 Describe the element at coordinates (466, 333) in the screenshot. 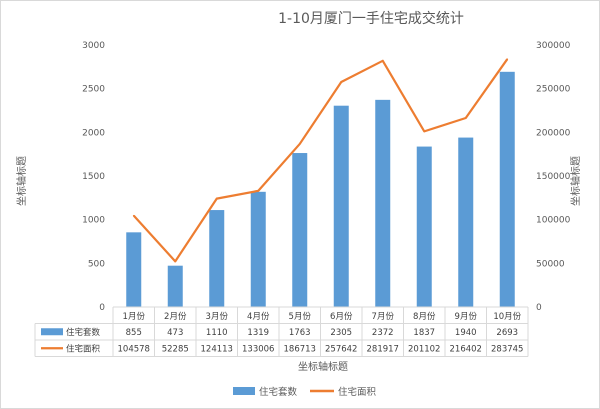

I see `data-label: 1940` at that location.